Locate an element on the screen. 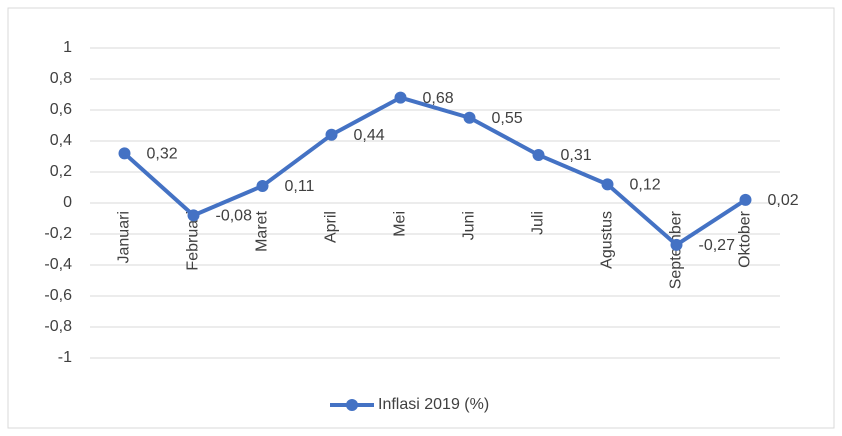  y-tick-label: 1 is located at coordinates (67, 47).